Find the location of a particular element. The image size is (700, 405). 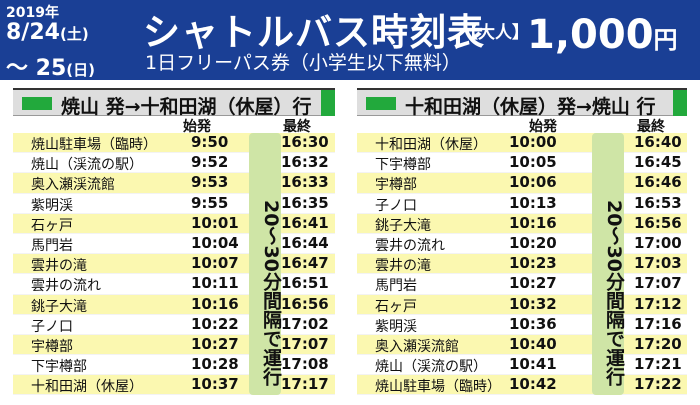

table-row: 石ヶ戸 10:01 16:41 is located at coordinates (174, 223).